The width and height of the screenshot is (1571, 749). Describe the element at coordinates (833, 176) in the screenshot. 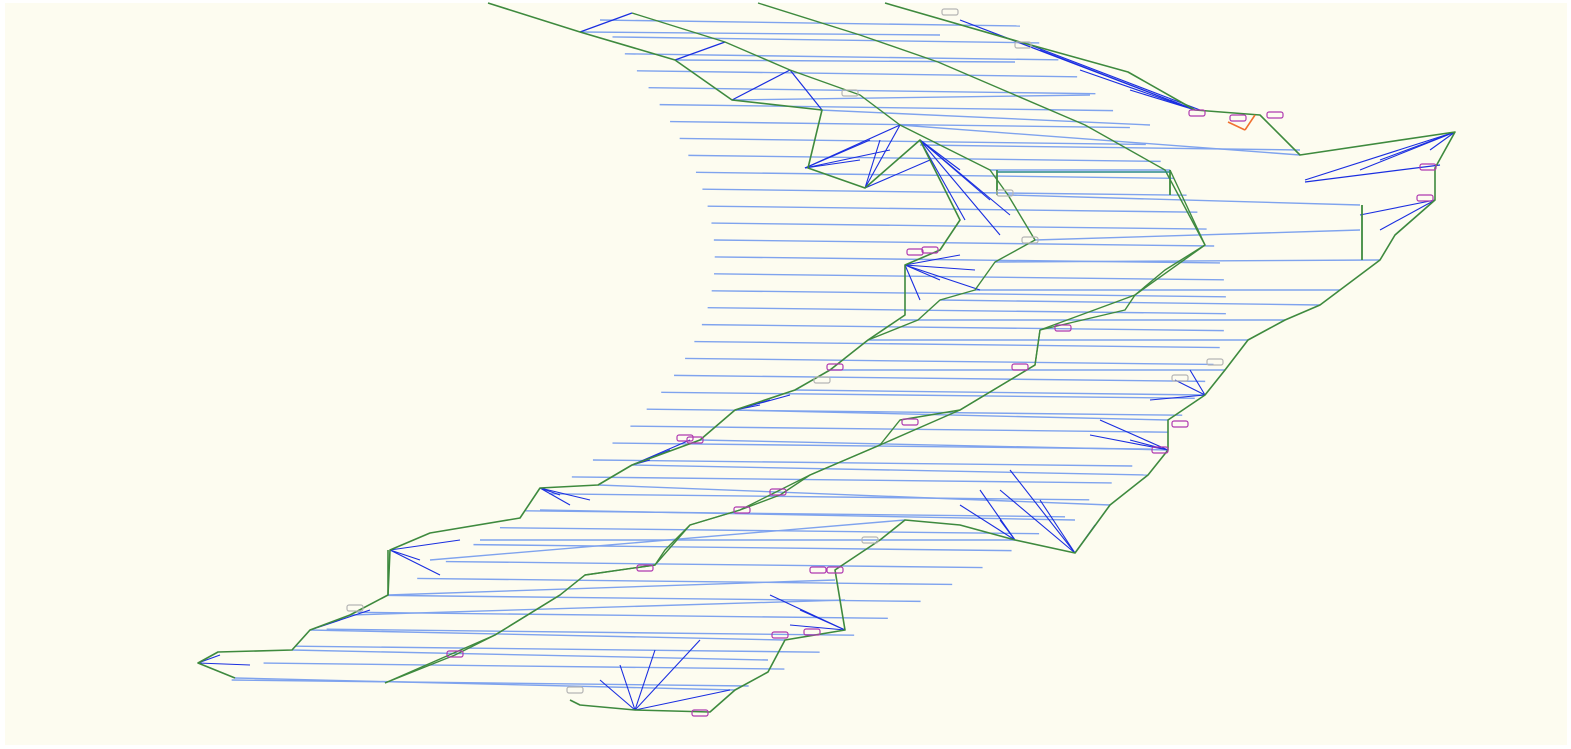

I see `left-inner-boundary` at that location.